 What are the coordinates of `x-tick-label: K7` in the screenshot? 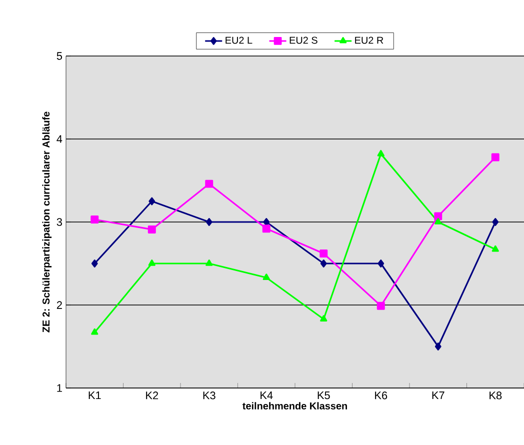 It's located at (438, 396).